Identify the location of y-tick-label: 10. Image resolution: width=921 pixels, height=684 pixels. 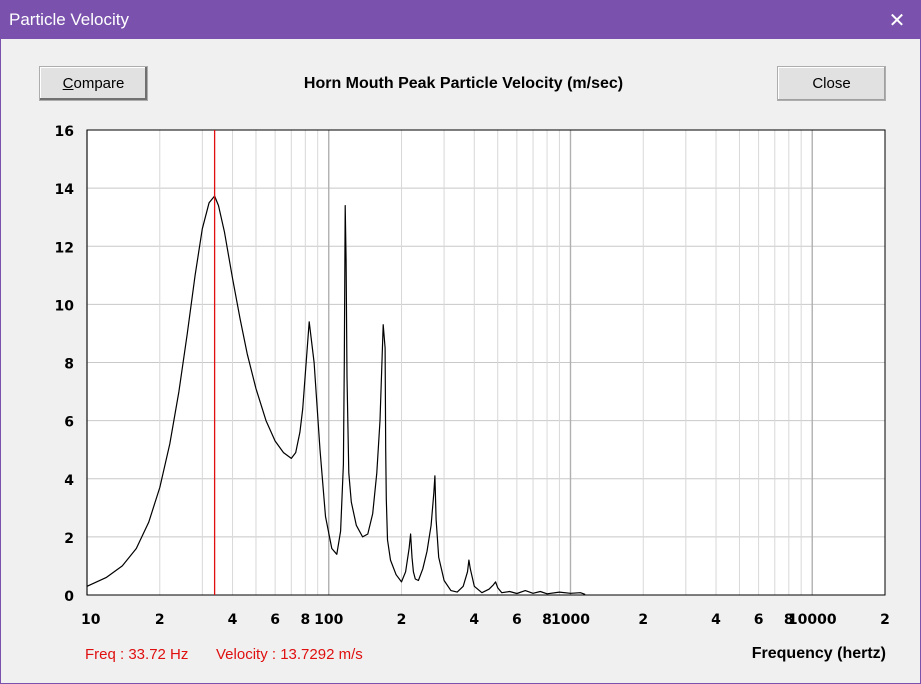
(65, 306).